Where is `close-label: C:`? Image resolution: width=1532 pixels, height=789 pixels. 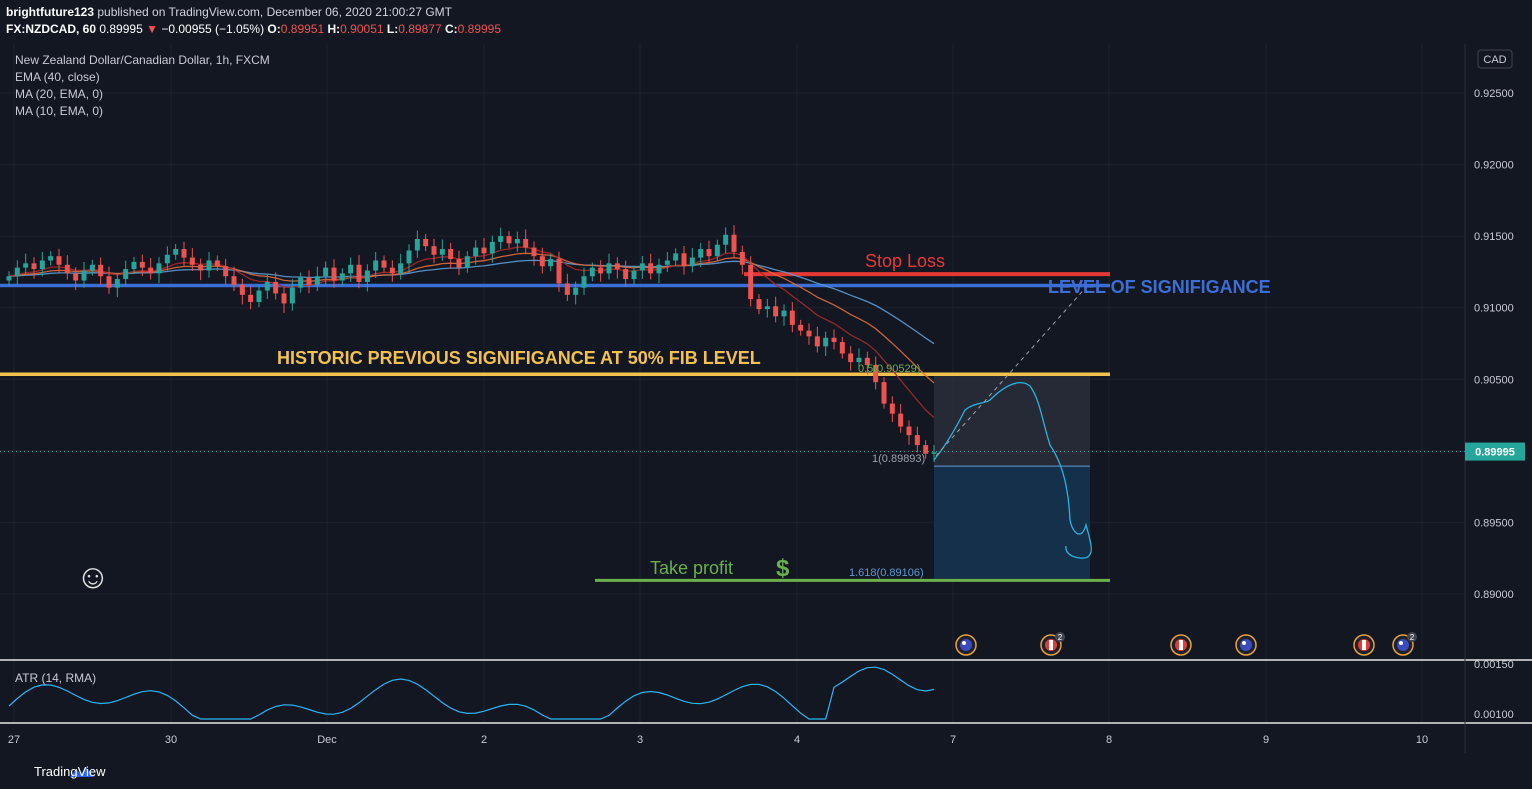
close-label: C: is located at coordinates (451, 29).